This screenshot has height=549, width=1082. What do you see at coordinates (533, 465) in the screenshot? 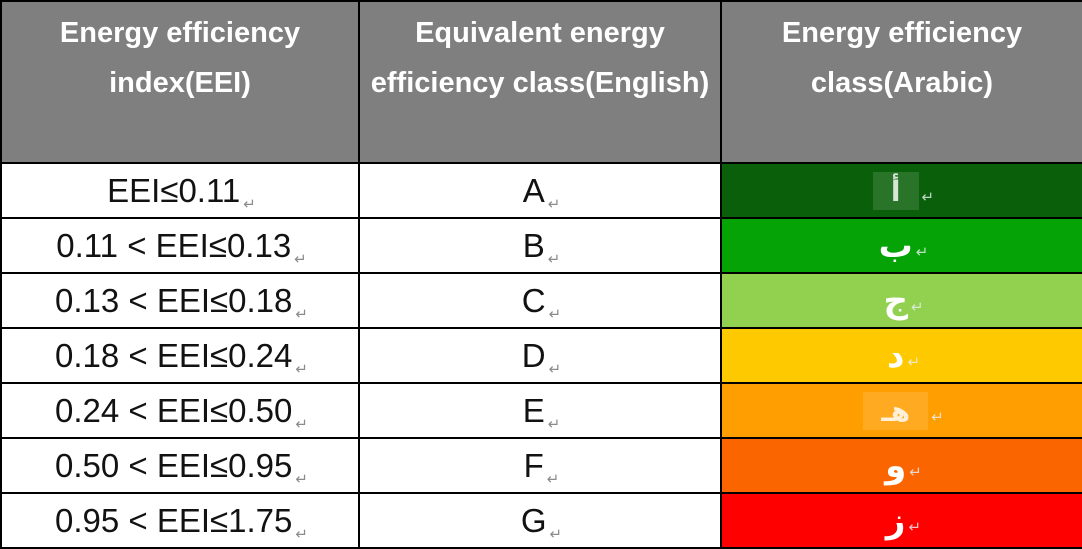
I see `english-class-letter: F` at bounding box center [533, 465].